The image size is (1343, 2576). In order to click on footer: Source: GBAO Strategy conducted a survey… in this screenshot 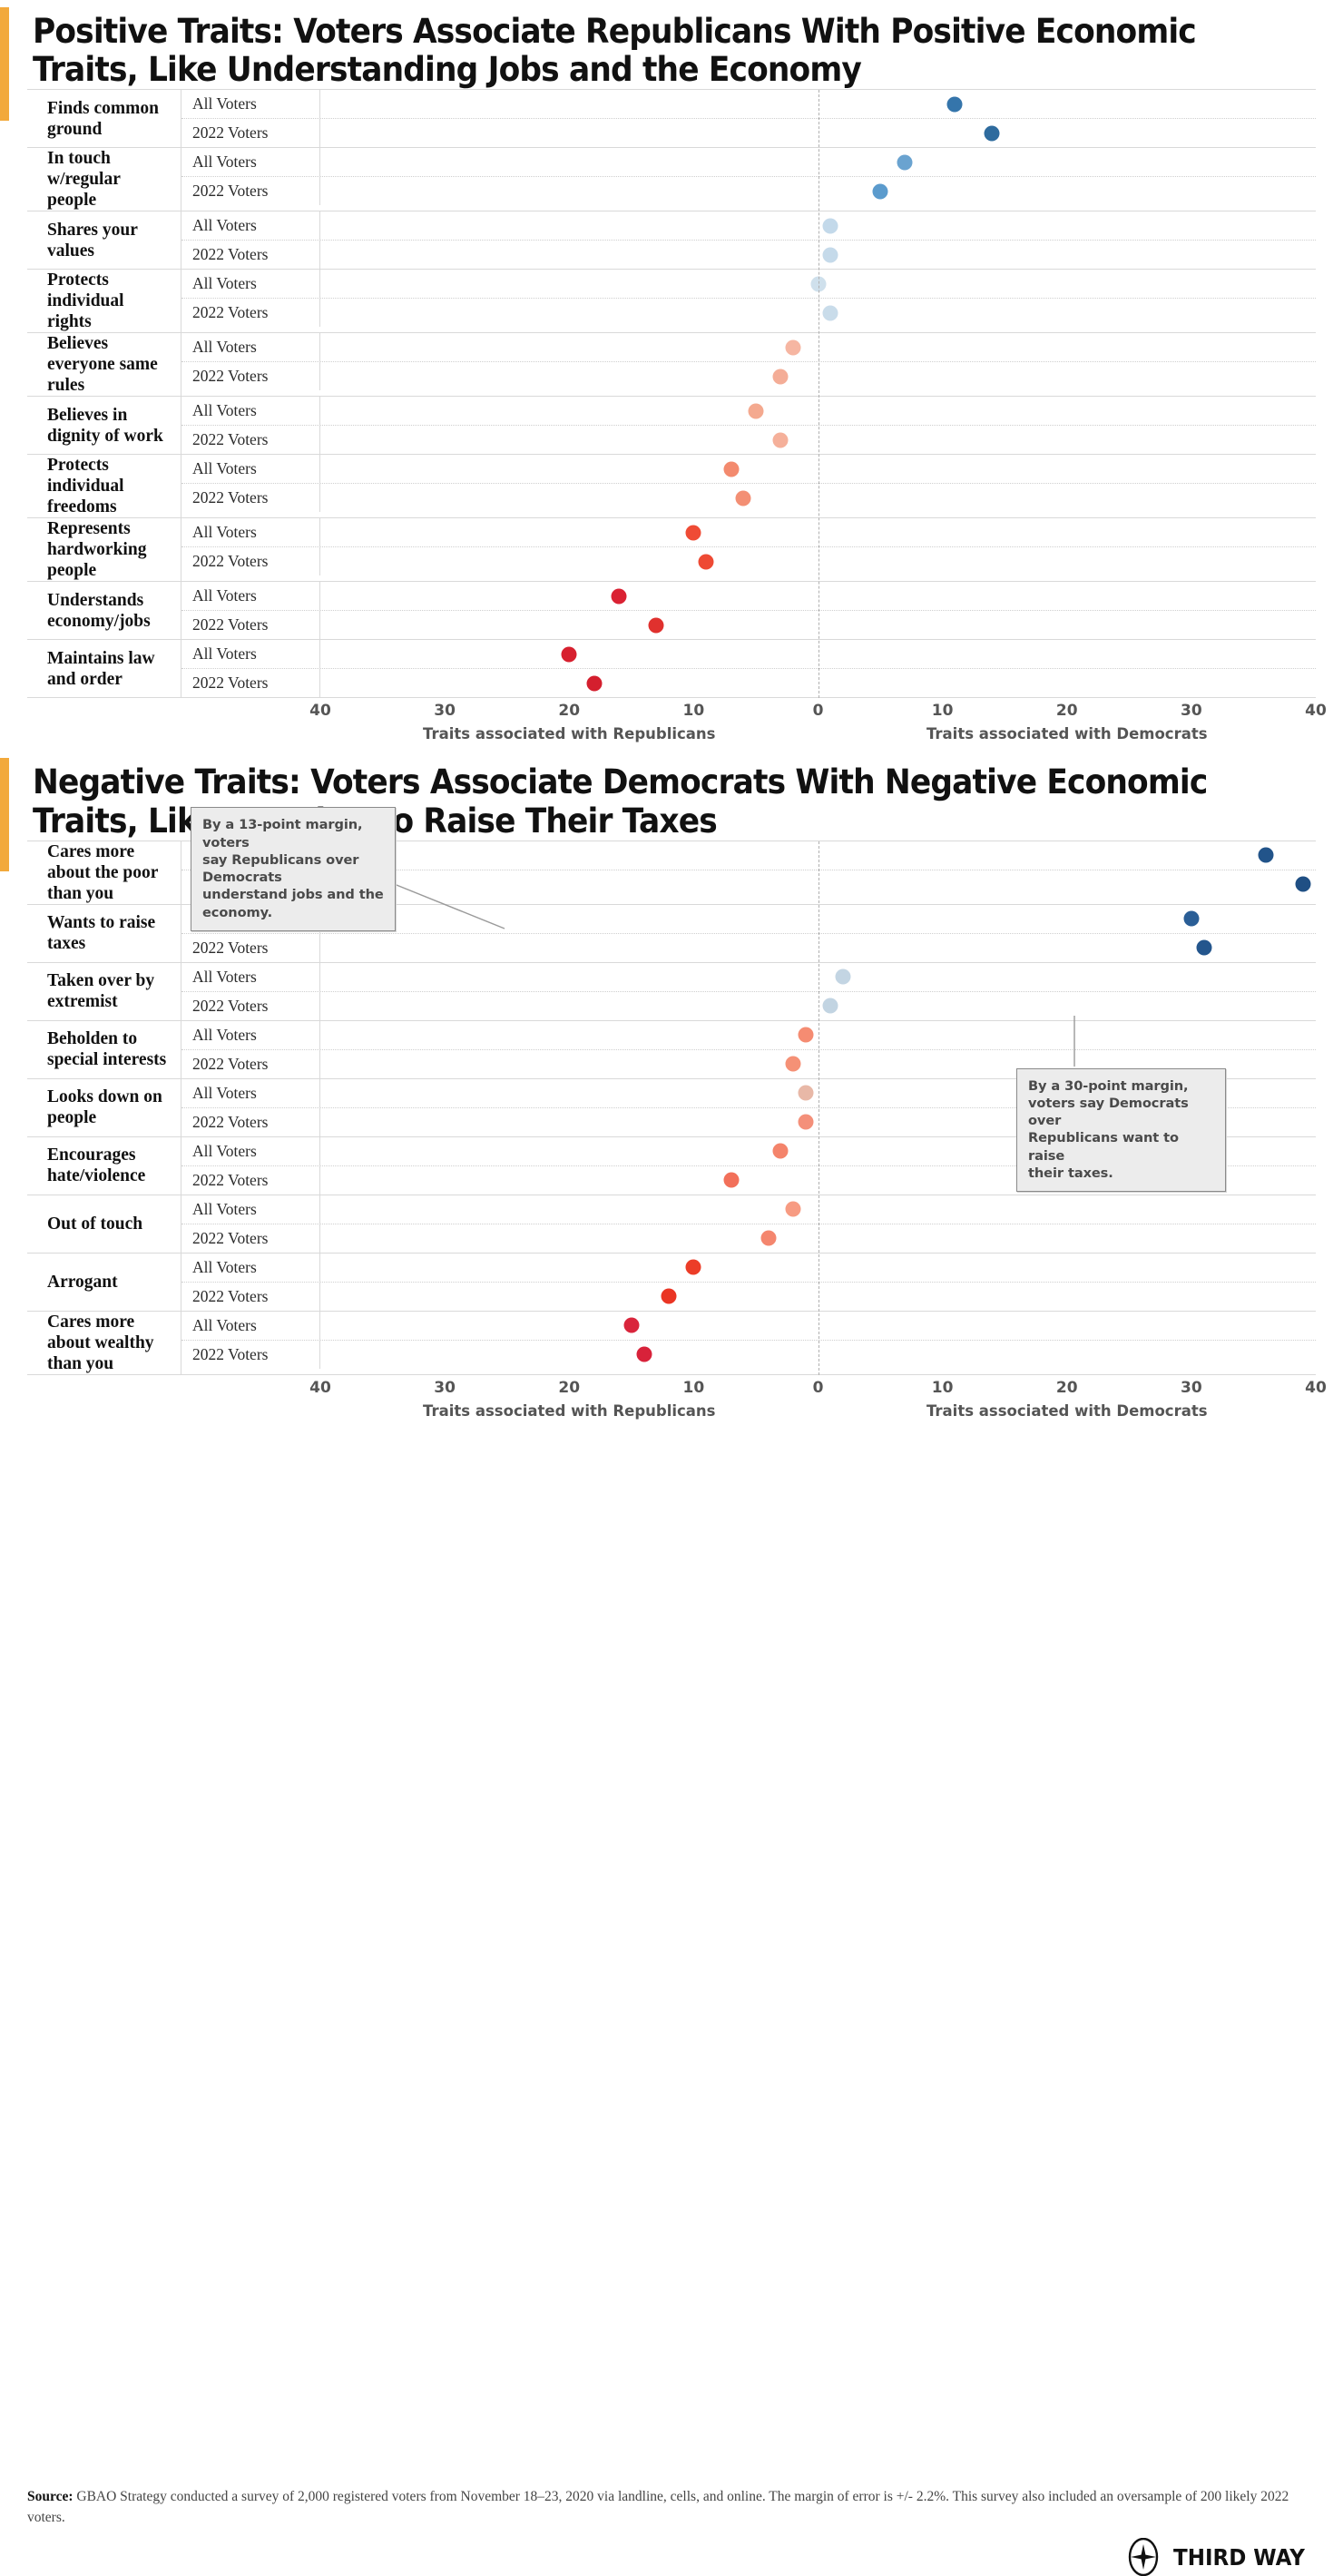, I will do `click(671, 2531)`.